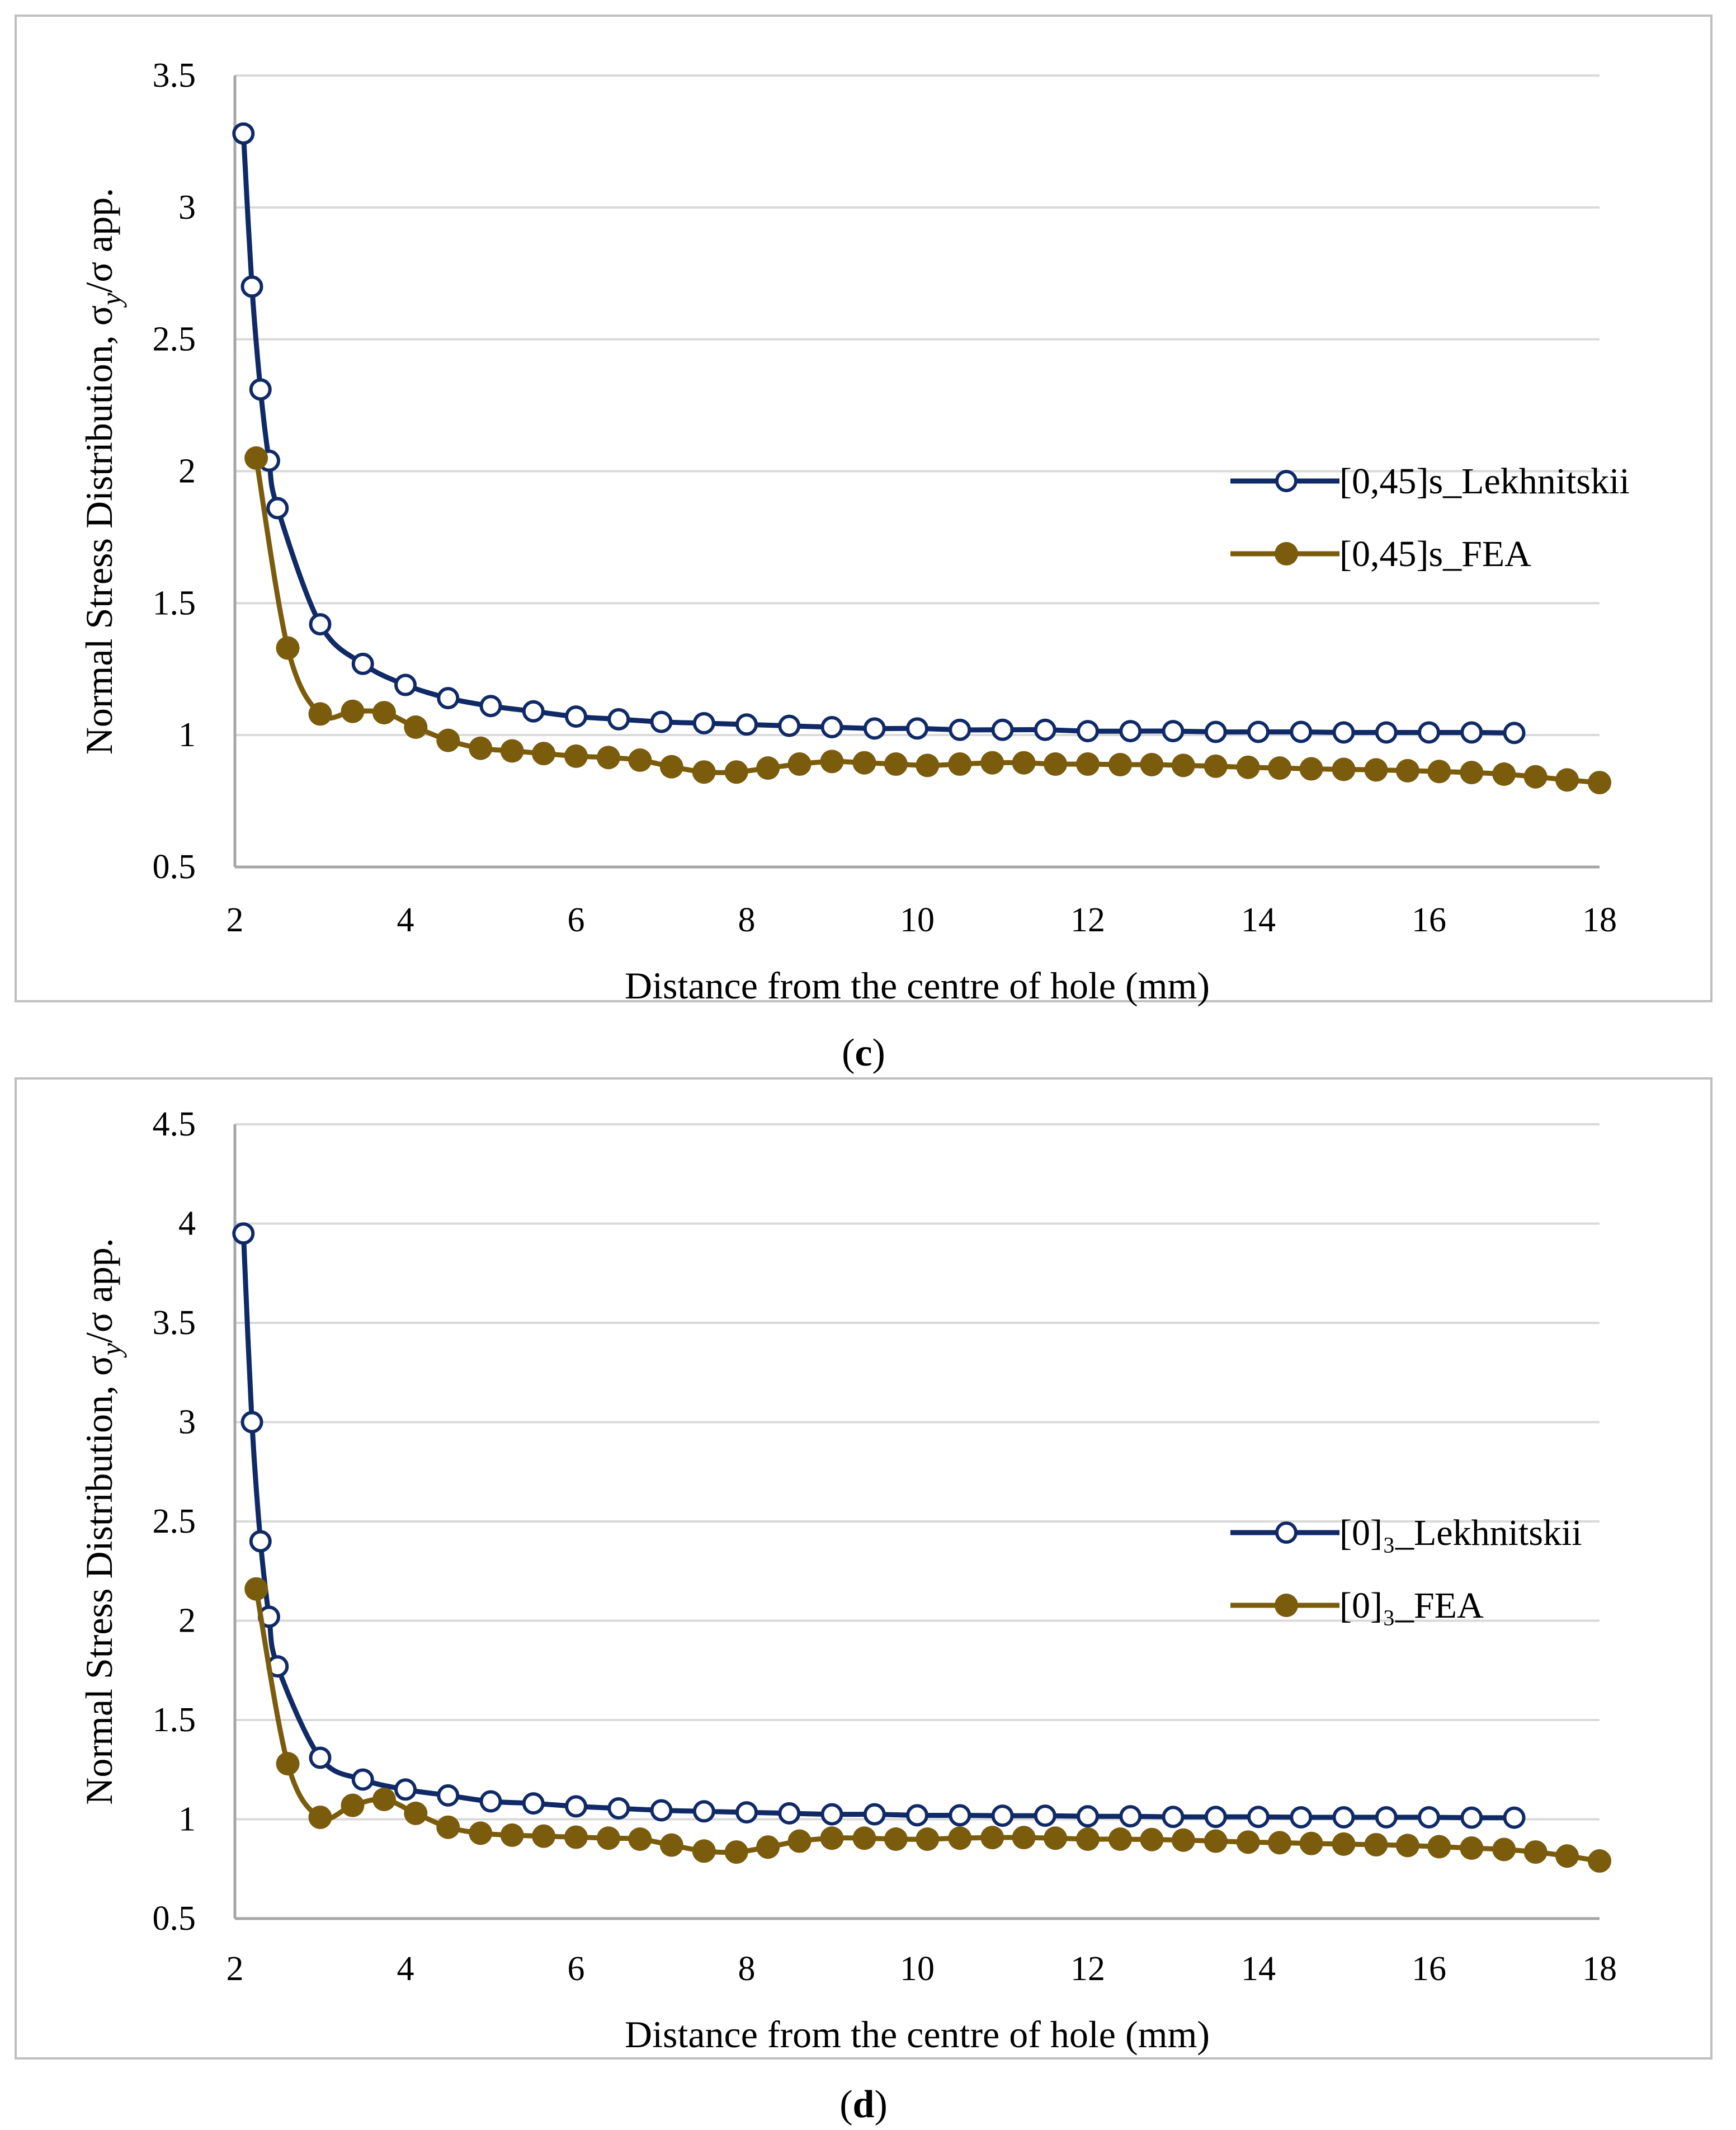  What do you see at coordinates (1286, 1532) in the screenshot?
I see `legend-marker` at bounding box center [1286, 1532].